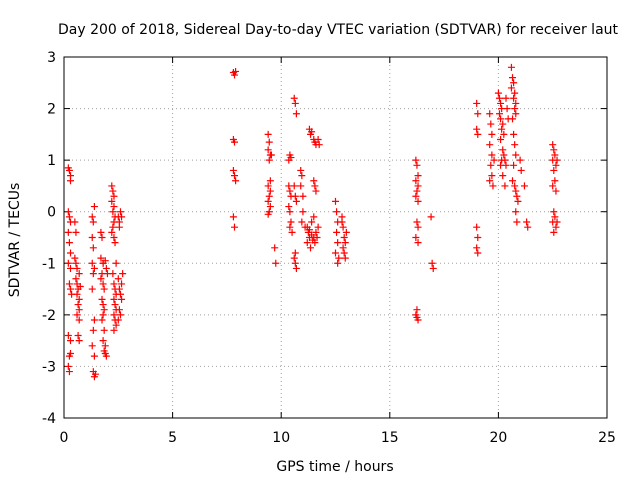  I want to click on y-tick-label: 1, so click(51, 161).